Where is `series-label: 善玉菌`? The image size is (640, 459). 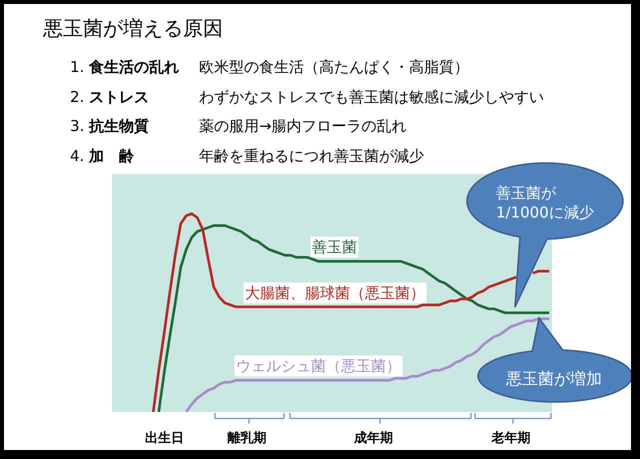
series-label: 善玉菌 is located at coordinates (334, 247).